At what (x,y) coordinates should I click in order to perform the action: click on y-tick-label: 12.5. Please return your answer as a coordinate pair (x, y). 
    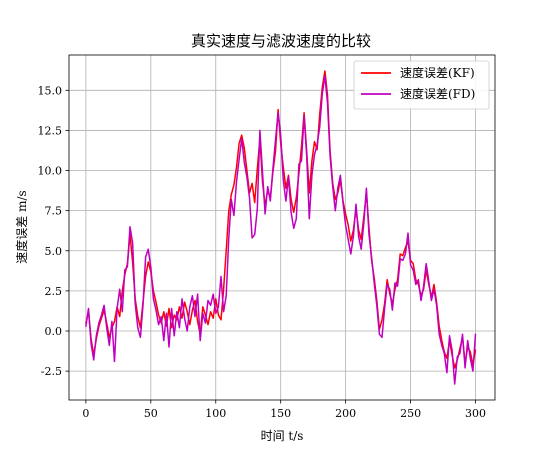
    Looking at the image, I should click on (50, 130).